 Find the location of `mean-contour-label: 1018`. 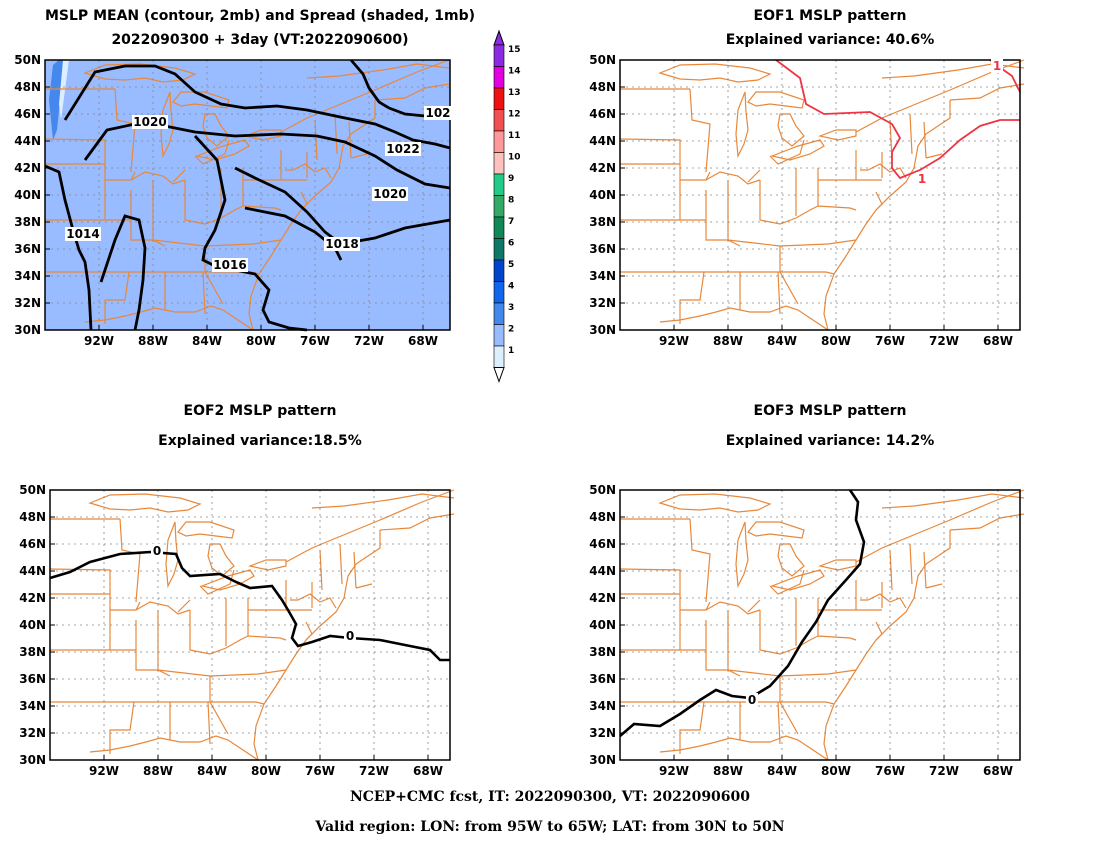

mean-contour-label: 1018 is located at coordinates (342, 244).